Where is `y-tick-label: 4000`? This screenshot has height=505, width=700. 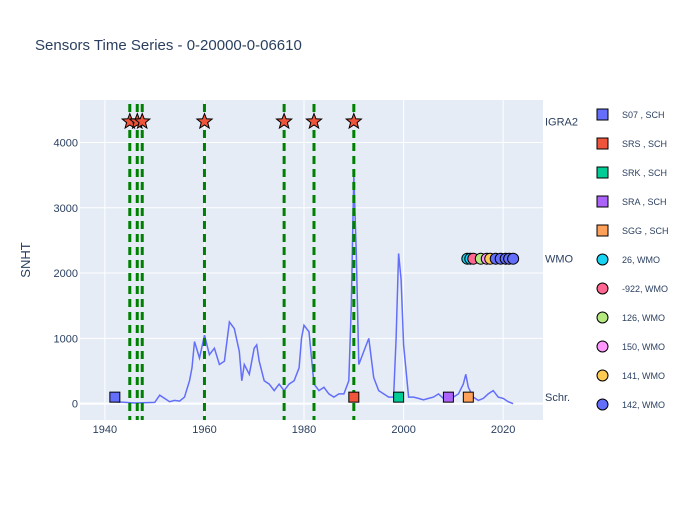 y-tick-label: 4000 is located at coordinates (66, 143).